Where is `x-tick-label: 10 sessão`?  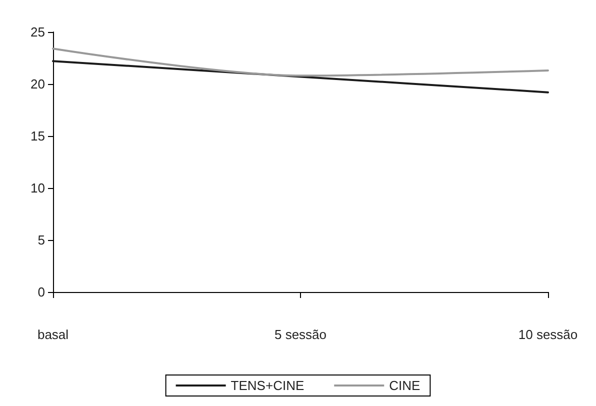
x-tick-label: 10 sessão is located at coordinates (548, 334).